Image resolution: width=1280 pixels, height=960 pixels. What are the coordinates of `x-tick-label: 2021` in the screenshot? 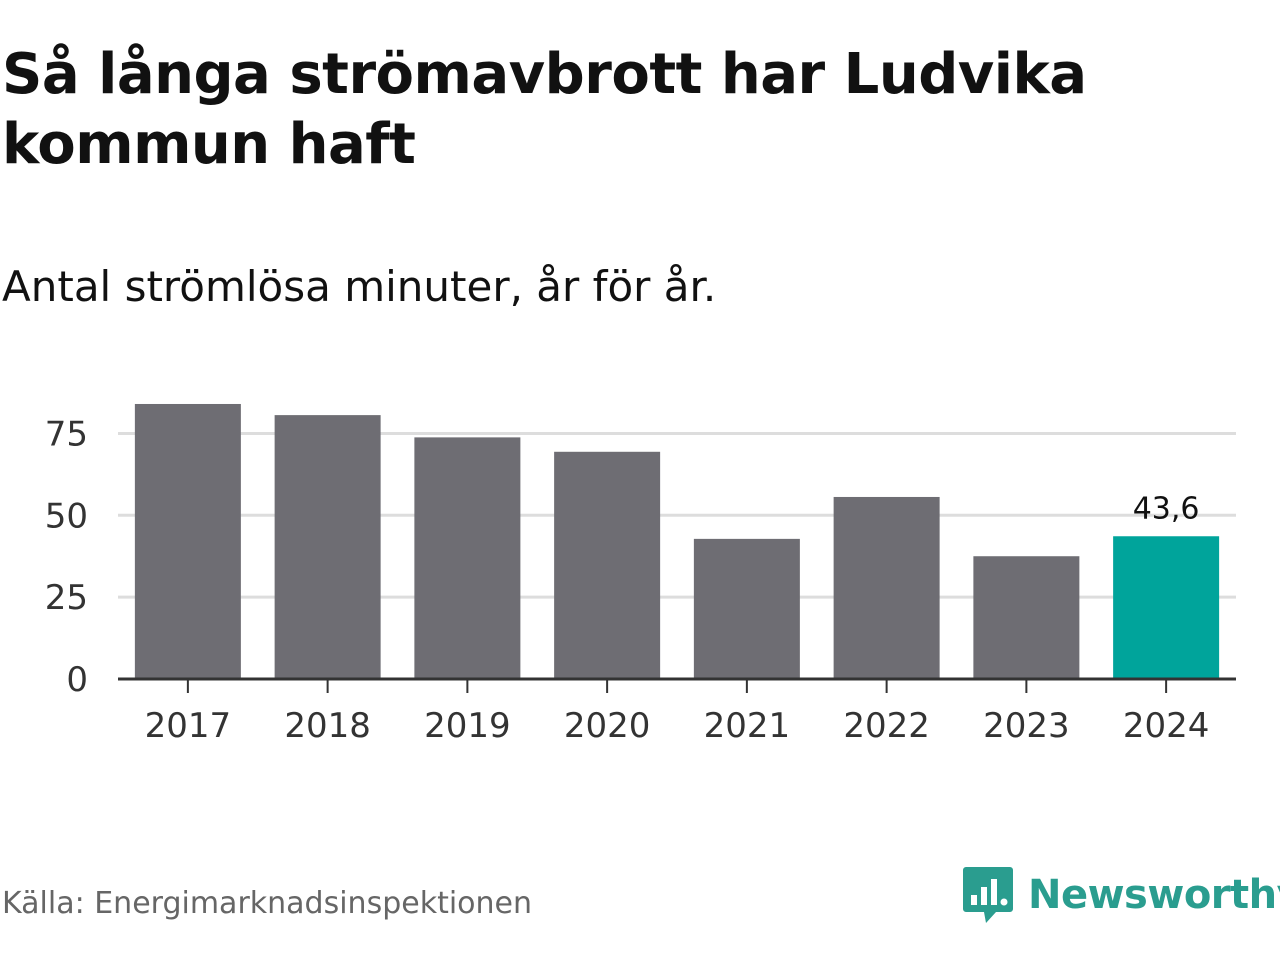 It's located at (747, 726).